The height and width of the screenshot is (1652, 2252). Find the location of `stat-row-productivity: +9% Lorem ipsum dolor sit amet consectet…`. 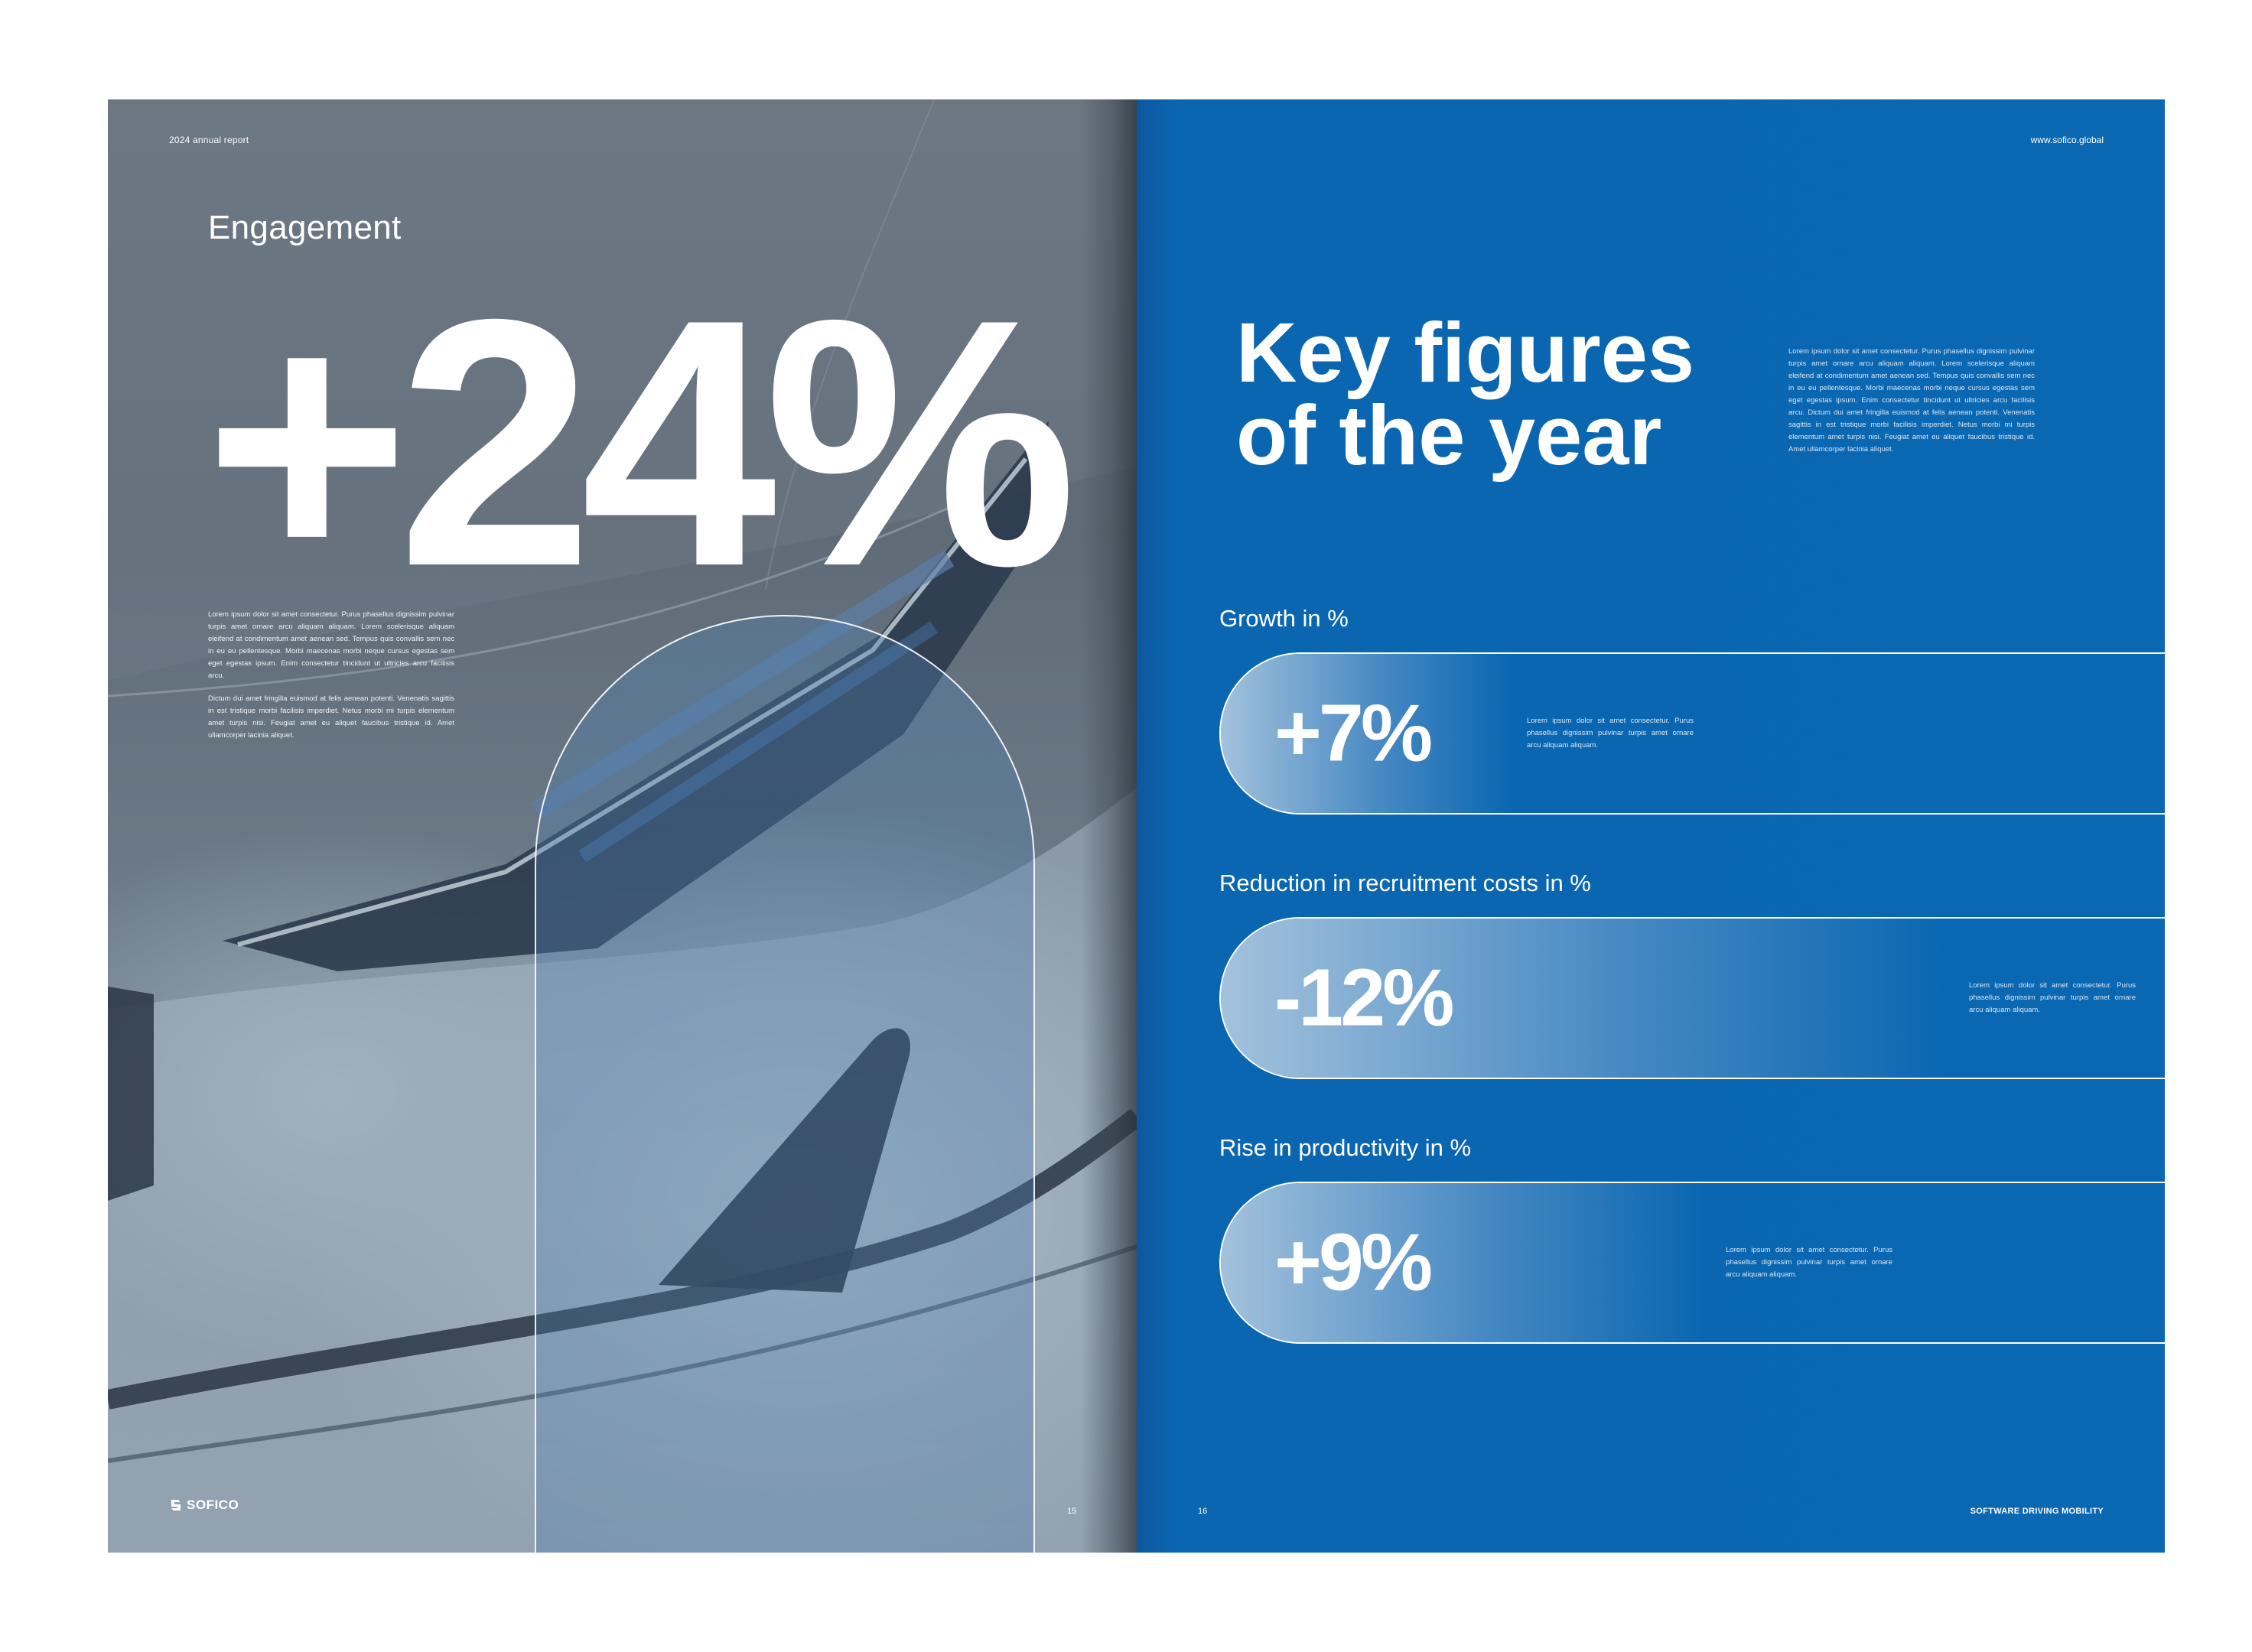

stat-row-productivity: +9% Lorem ipsum dolor sit amet consectet… is located at coordinates (1692, 1263).